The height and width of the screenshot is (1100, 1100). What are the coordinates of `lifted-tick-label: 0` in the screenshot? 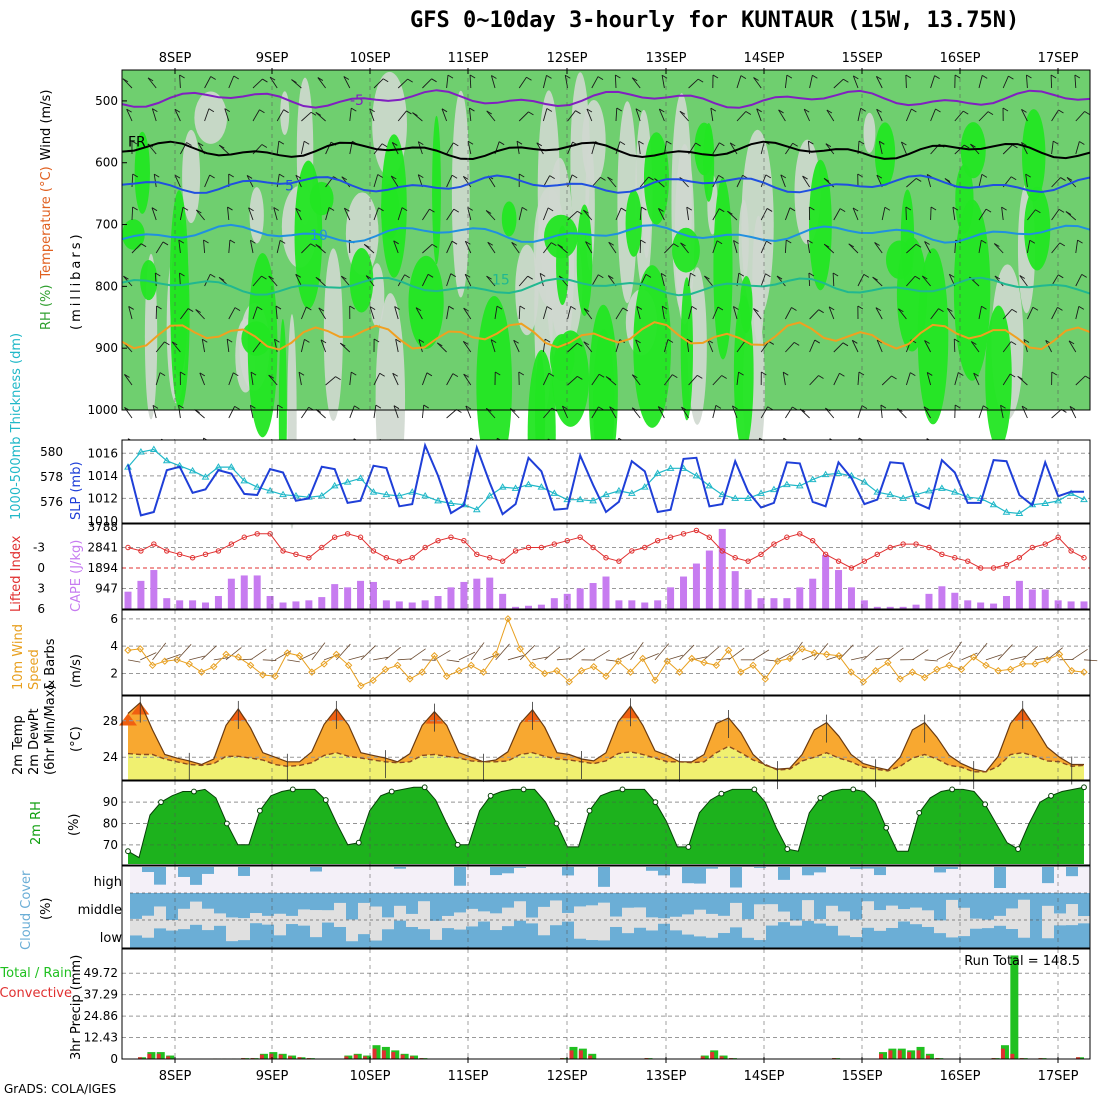 It's located at (41, 568).